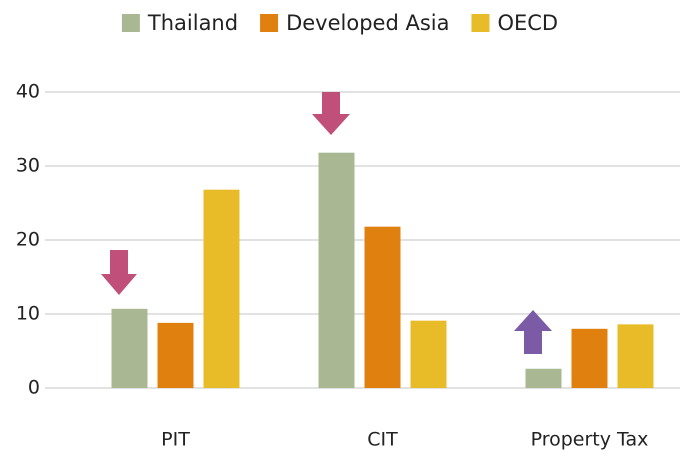  I want to click on x-tick-label: CIT, so click(382, 440).